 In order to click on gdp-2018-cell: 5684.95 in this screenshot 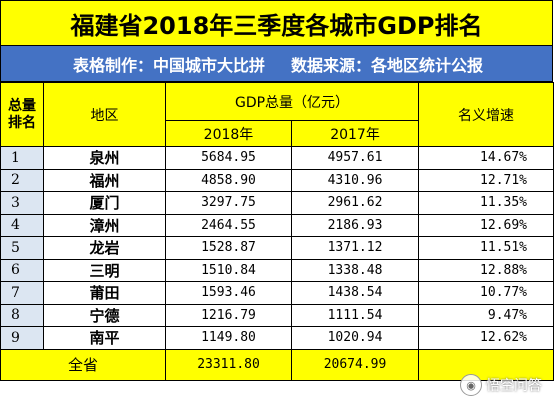, I will do `click(228, 158)`.